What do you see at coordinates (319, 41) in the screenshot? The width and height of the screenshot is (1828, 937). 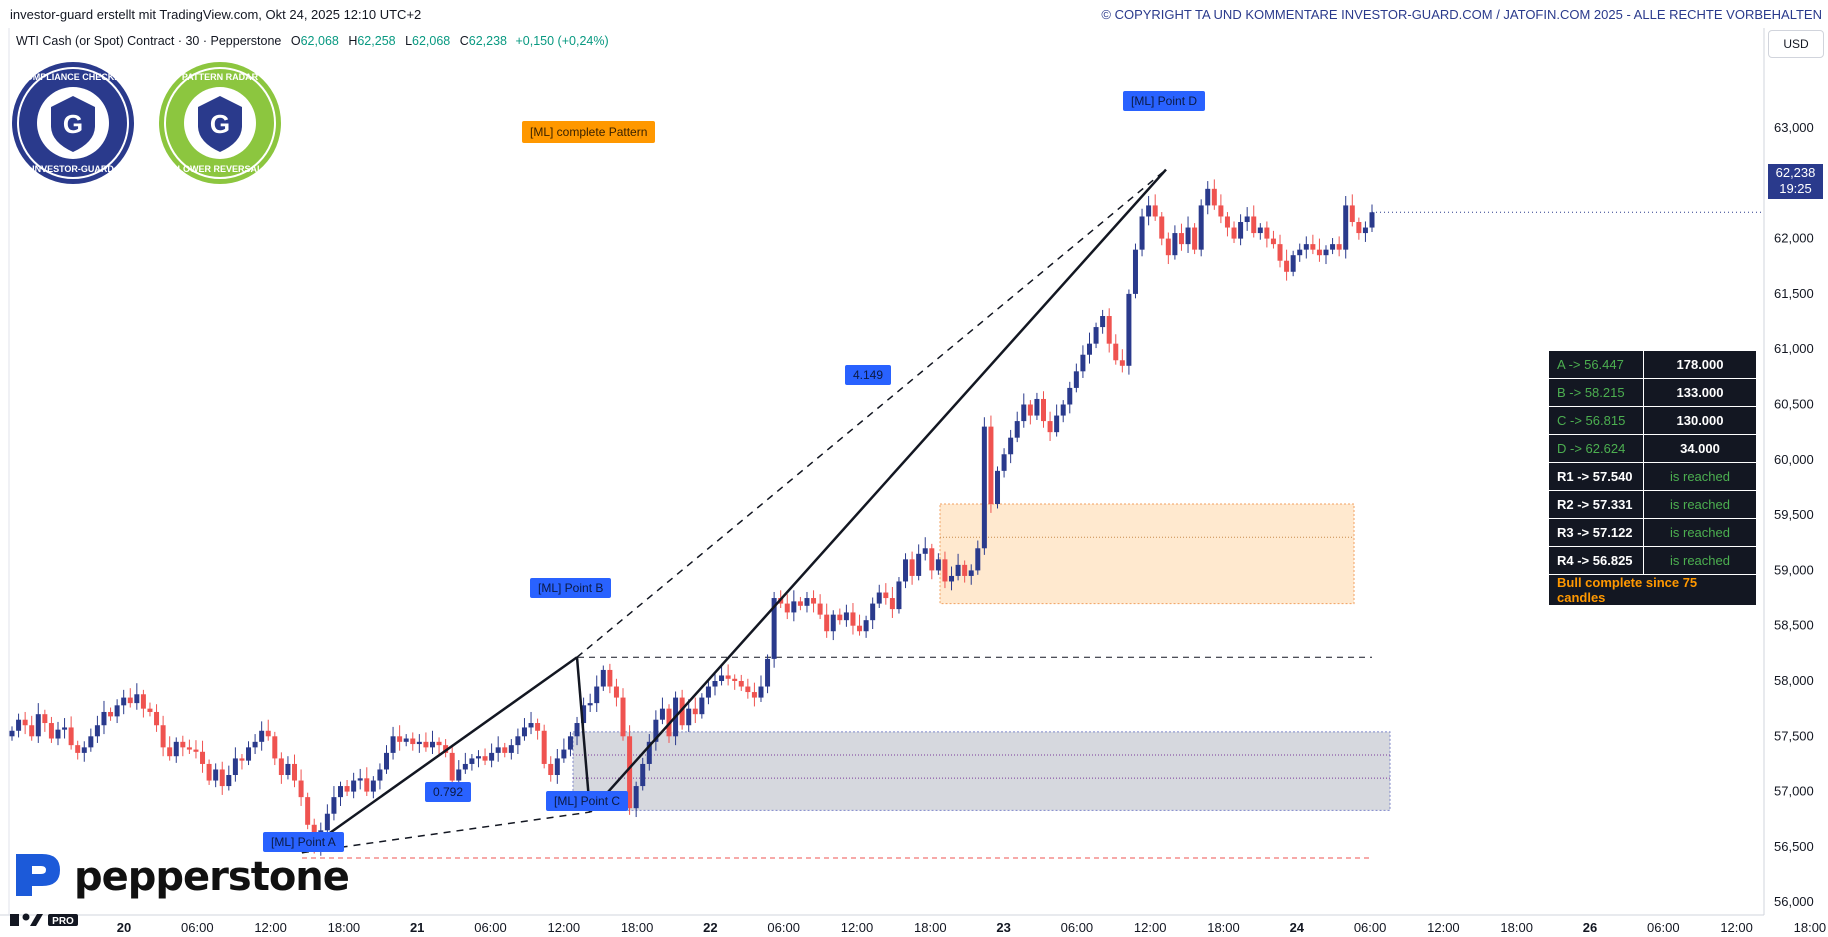 I see `open-value: 62,068` at bounding box center [319, 41].